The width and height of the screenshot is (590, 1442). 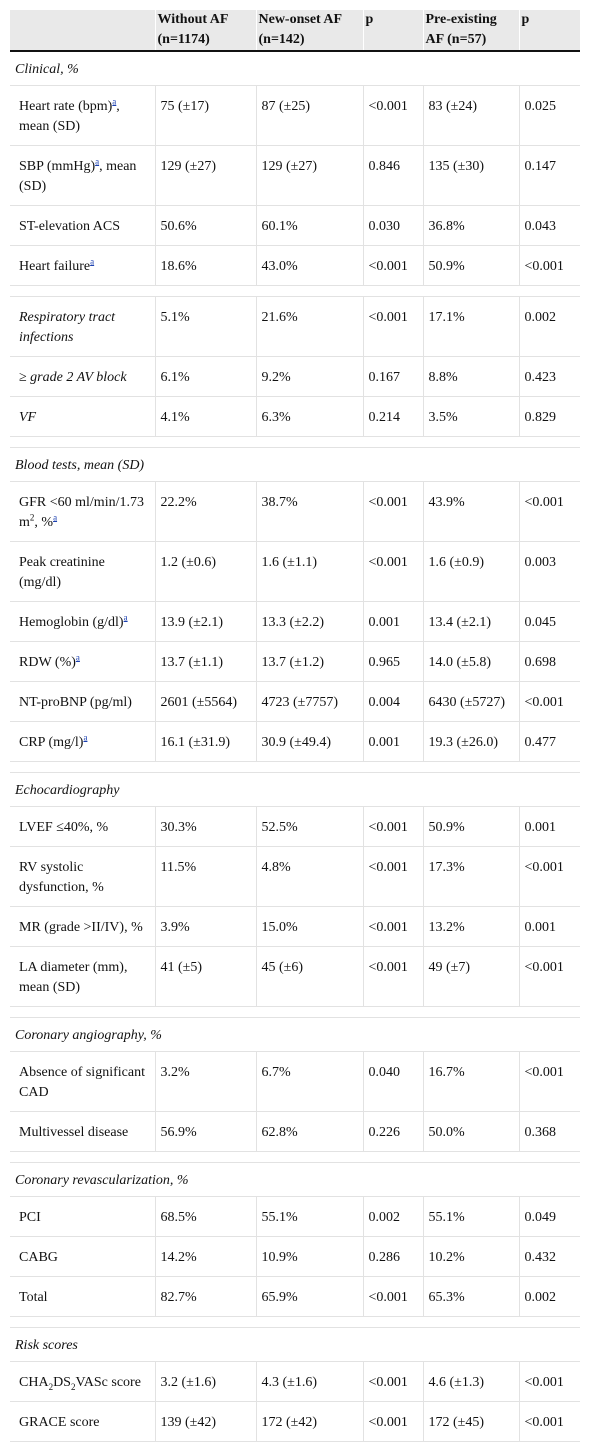 What do you see at coordinates (205, 1421) in the screenshot?
I see `cell-without-af: 139 (±42)` at bounding box center [205, 1421].